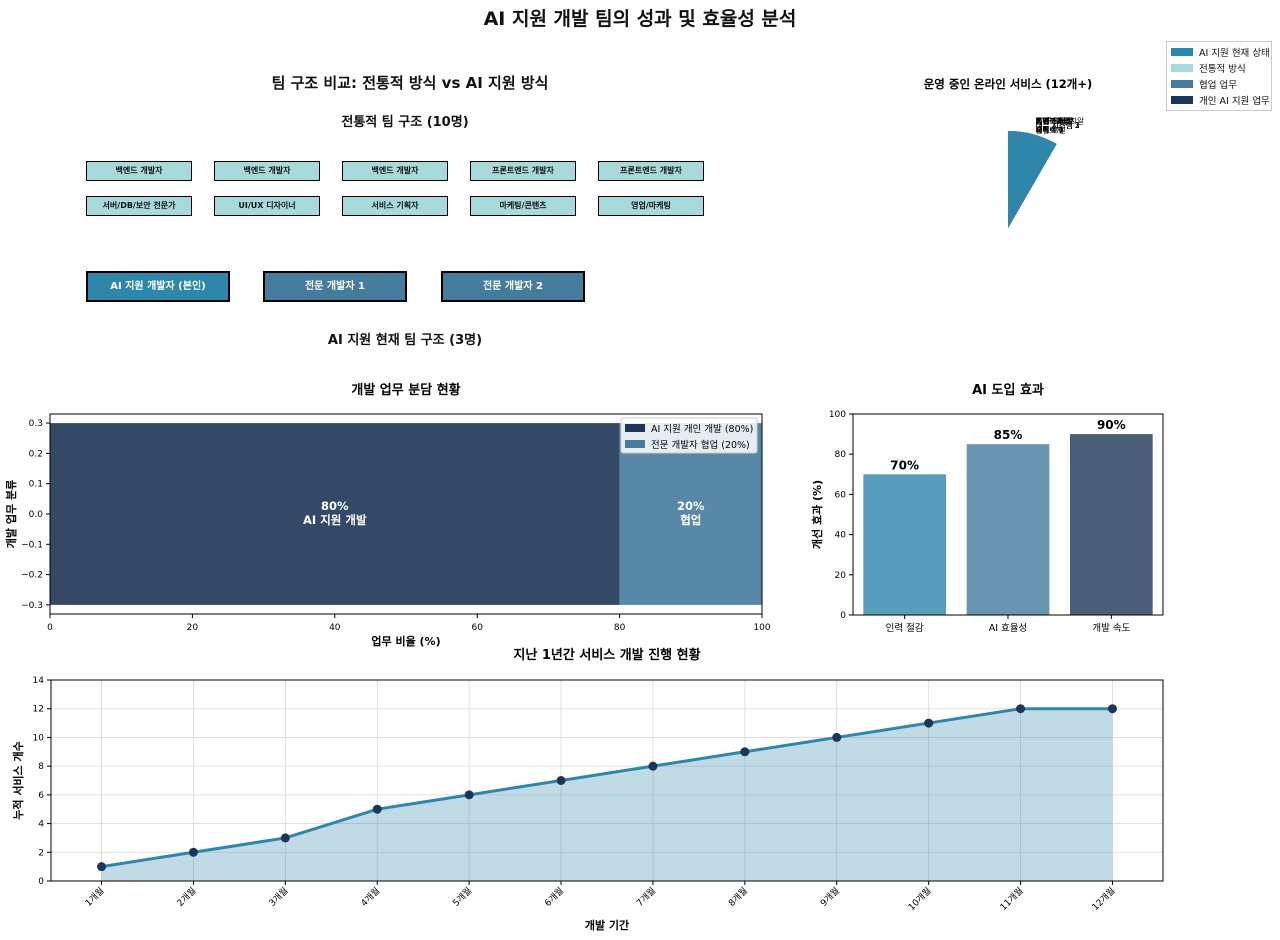 This screenshot has width=1280, height=940. What do you see at coordinates (651, 171) in the screenshot?
I see `traditional-role-box: 프론트엔드 개발자` at bounding box center [651, 171].